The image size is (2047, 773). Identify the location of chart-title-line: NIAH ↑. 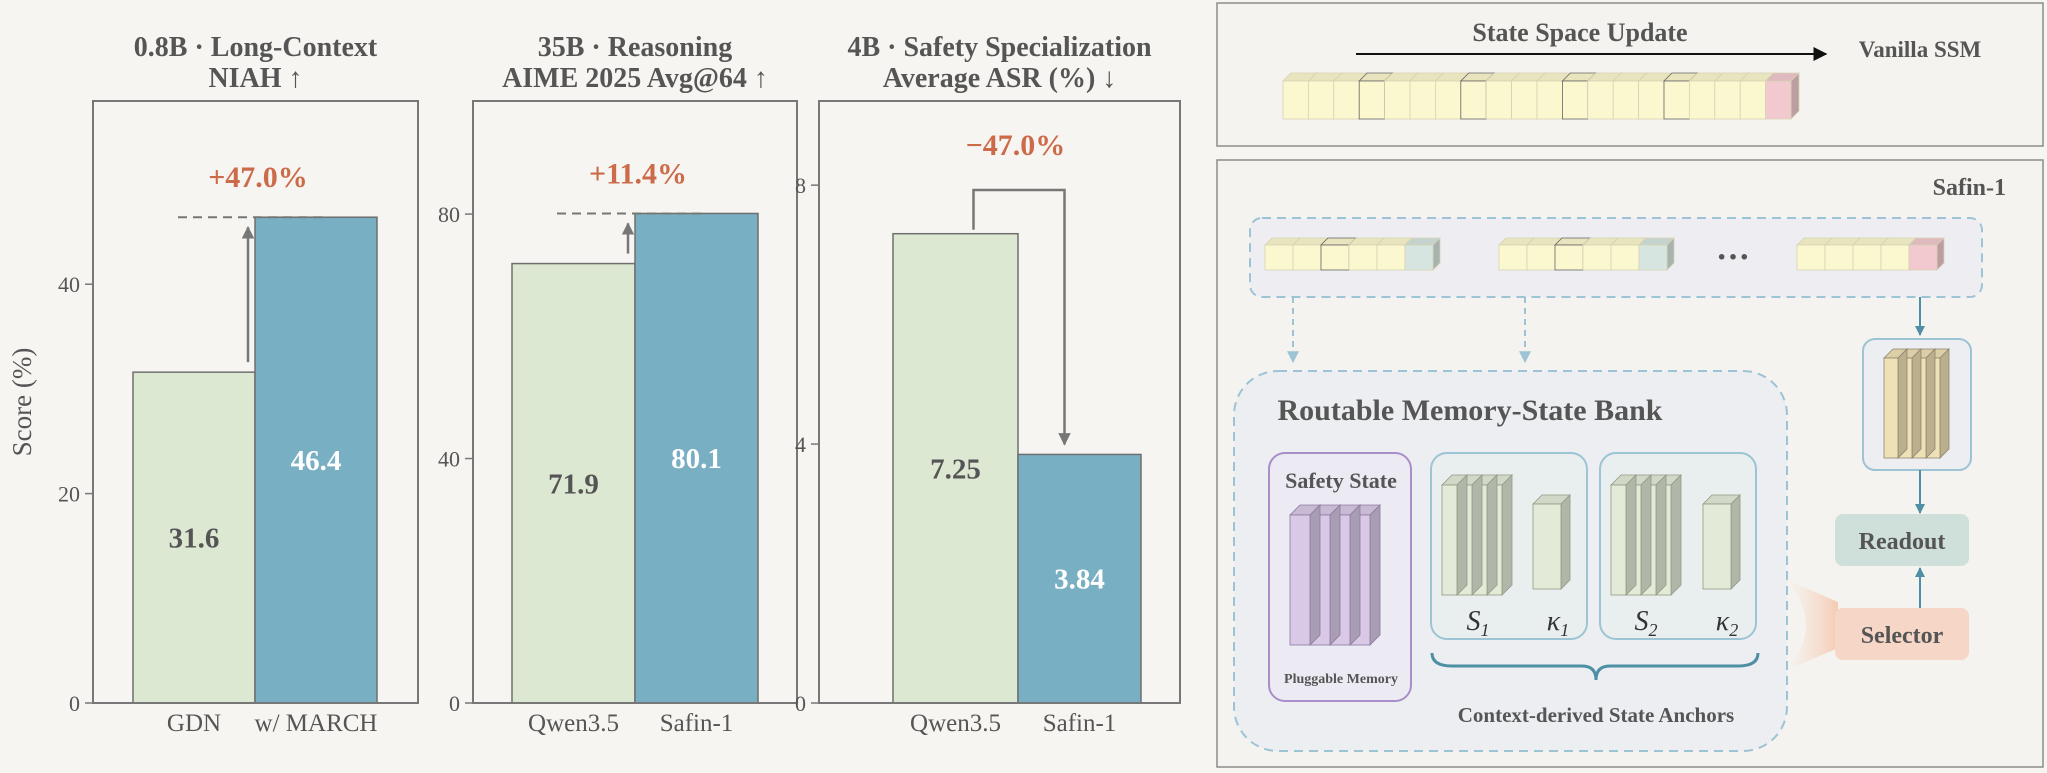
(255, 78).